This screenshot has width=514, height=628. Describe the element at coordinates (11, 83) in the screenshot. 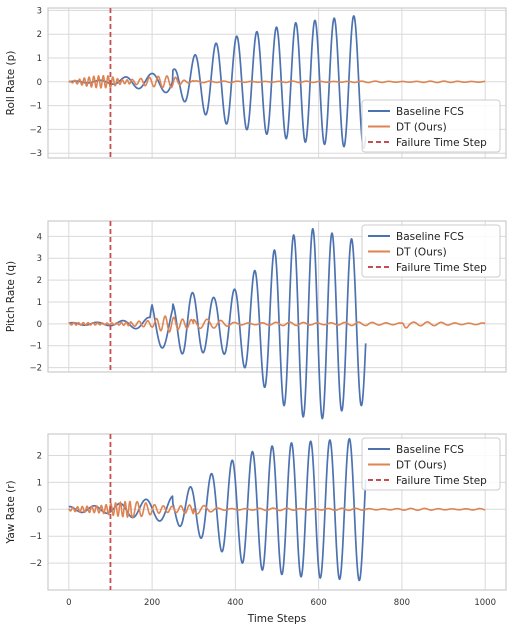

I see `y-axis-label: Roll Rate (p)` at that location.